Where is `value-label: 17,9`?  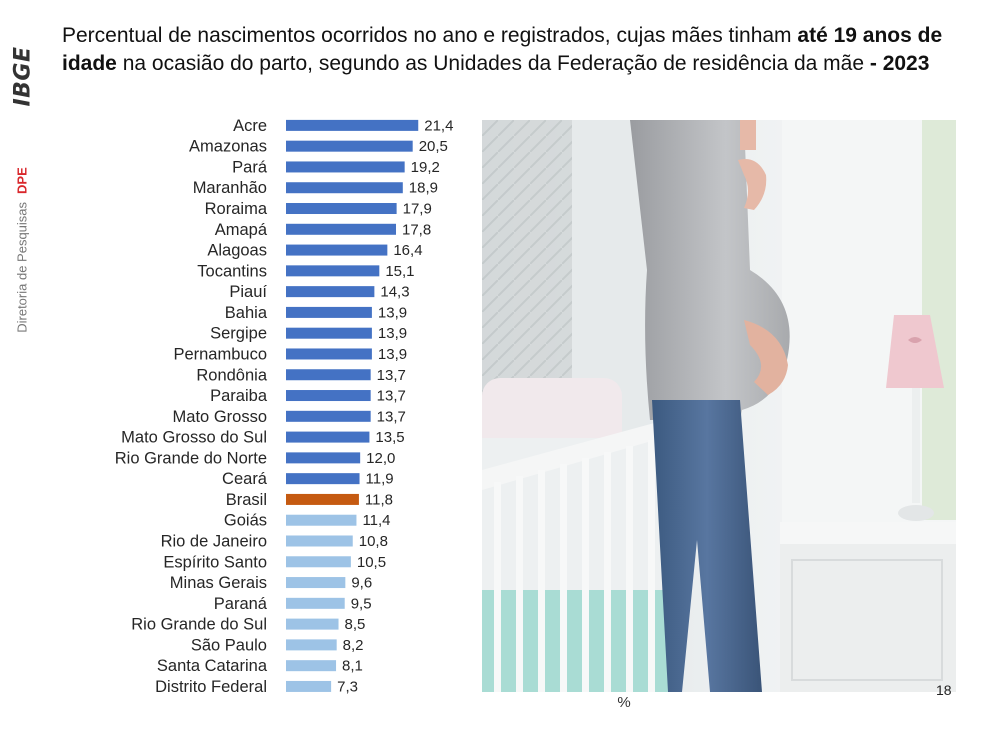 value-label: 17,9 is located at coordinates (417, 209).